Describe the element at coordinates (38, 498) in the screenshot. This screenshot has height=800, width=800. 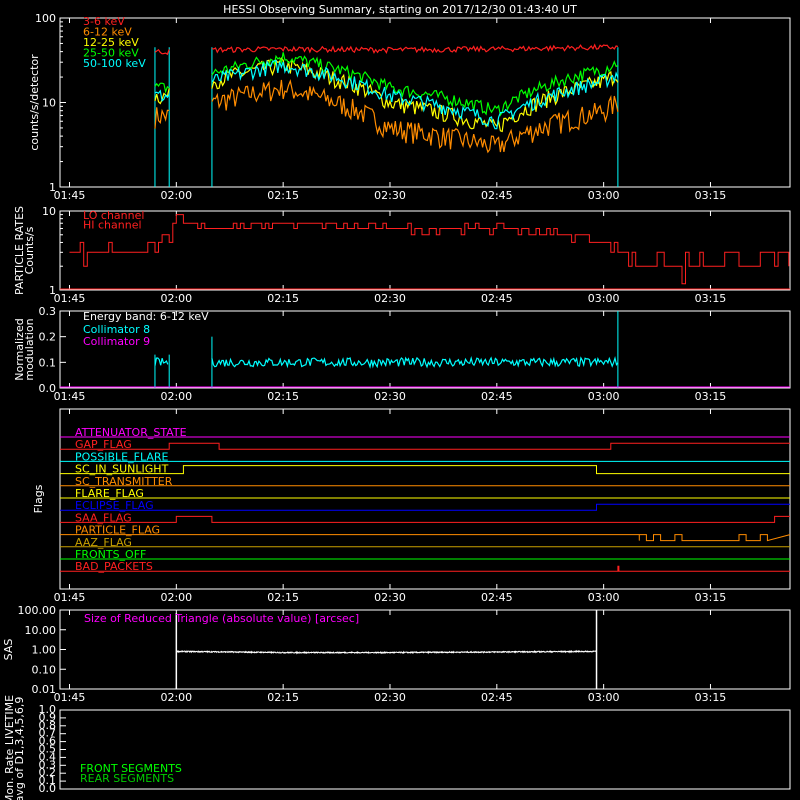
I see `flags-ylabel-0: Flags` at that location.